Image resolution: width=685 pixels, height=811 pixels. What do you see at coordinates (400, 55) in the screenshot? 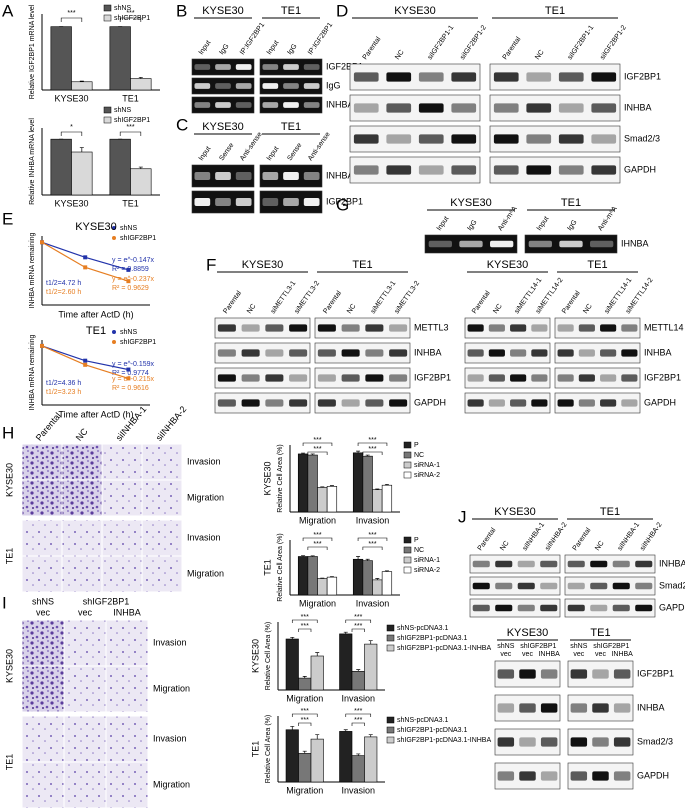
I see `lane-label: NC` at bounding box center [400, 55].